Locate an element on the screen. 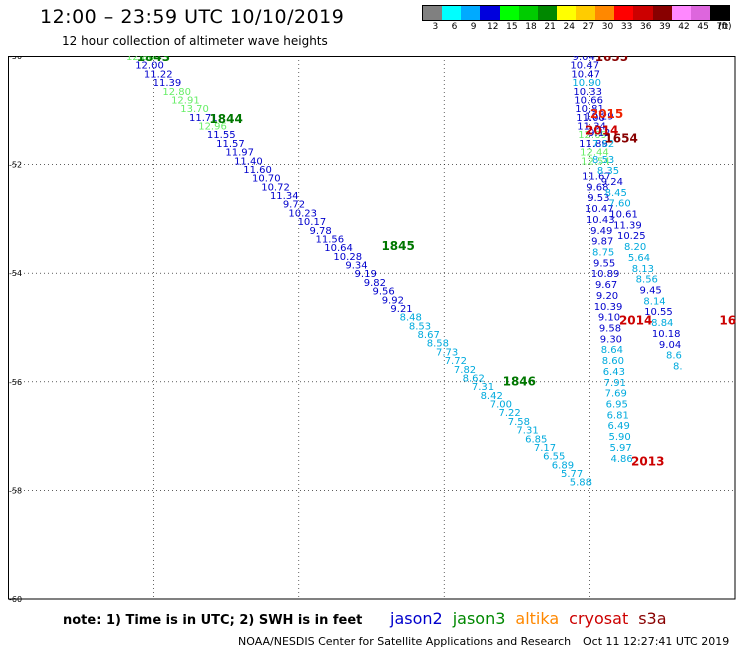 Image resolution: width=740 pixels, height=650 pixels. colorbar-label: 12 is located at coordinates (493, 27).